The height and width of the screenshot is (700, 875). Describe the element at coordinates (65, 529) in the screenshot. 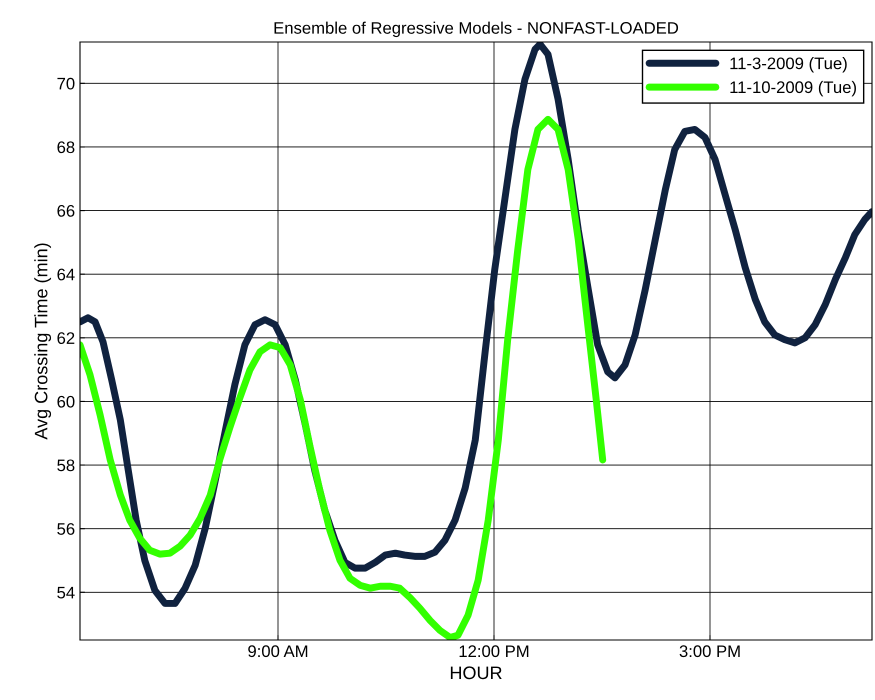

I see `y-tick-label: 56` at that location.